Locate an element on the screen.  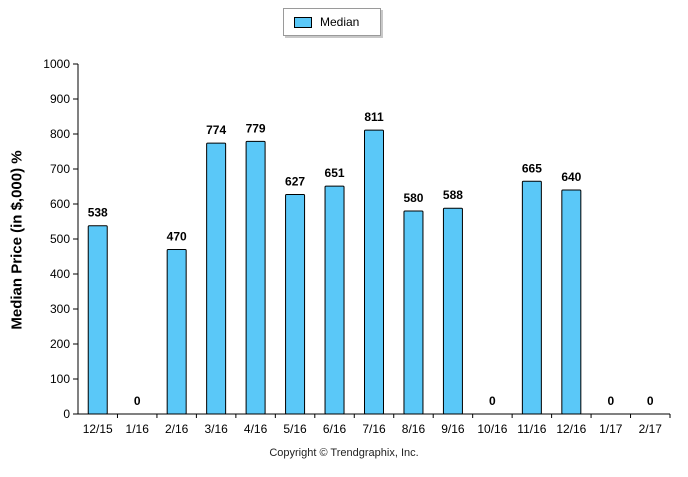
bar-8/16 is located at coordinates (413, 312).